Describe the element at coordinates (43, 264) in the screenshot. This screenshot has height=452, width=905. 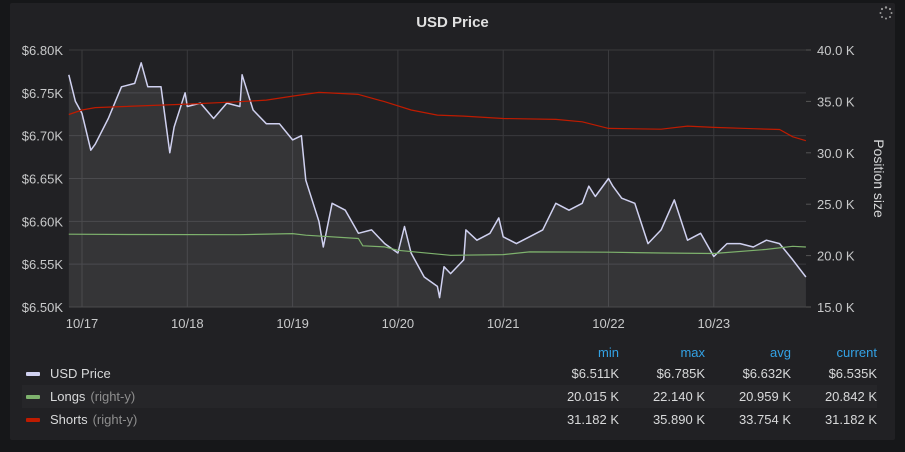
I see `y-left-tick-label: $6.55K` at that location.